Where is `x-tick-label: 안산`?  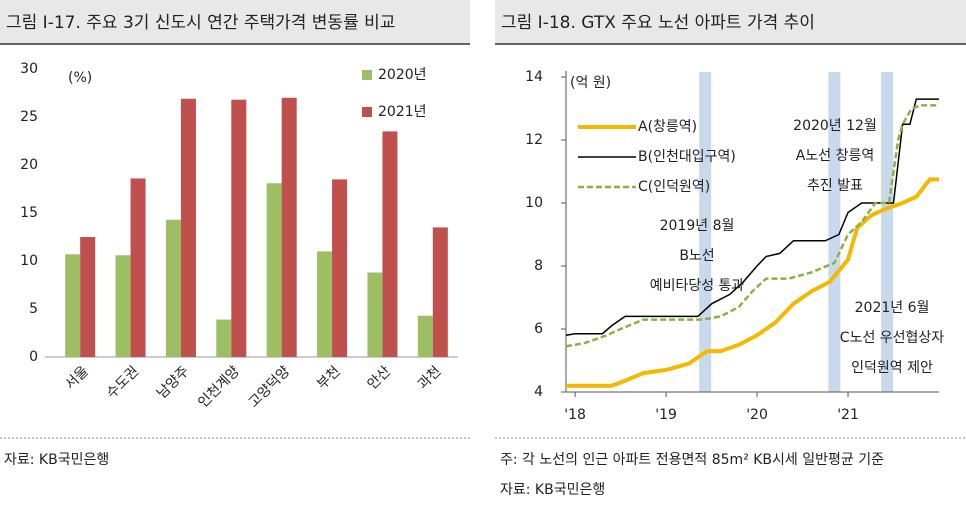
x-tick-label: 안산 is located at coordinates (380, 378).